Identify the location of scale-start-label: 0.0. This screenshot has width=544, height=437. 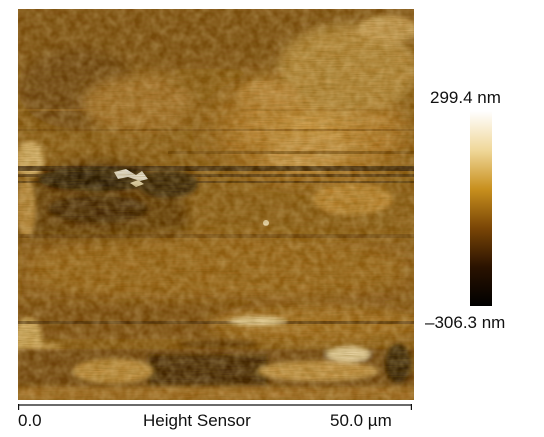
(30, 420).